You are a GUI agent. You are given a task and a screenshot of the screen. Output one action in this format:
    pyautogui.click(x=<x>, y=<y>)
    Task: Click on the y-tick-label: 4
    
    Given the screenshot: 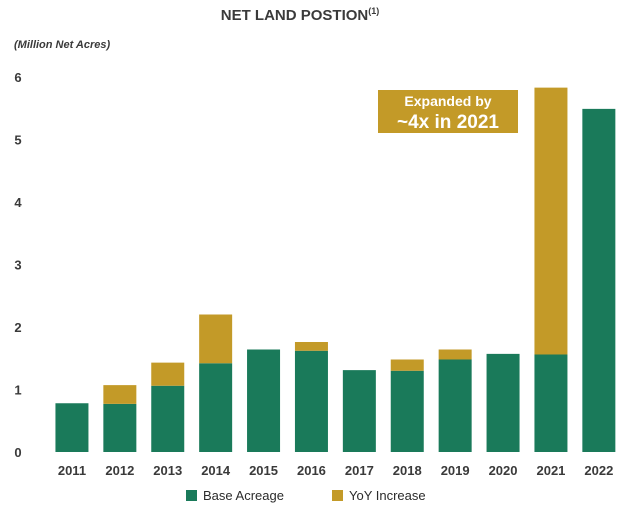 What is the action you would take?
    pyautogui.click(x=18, y=202)
    